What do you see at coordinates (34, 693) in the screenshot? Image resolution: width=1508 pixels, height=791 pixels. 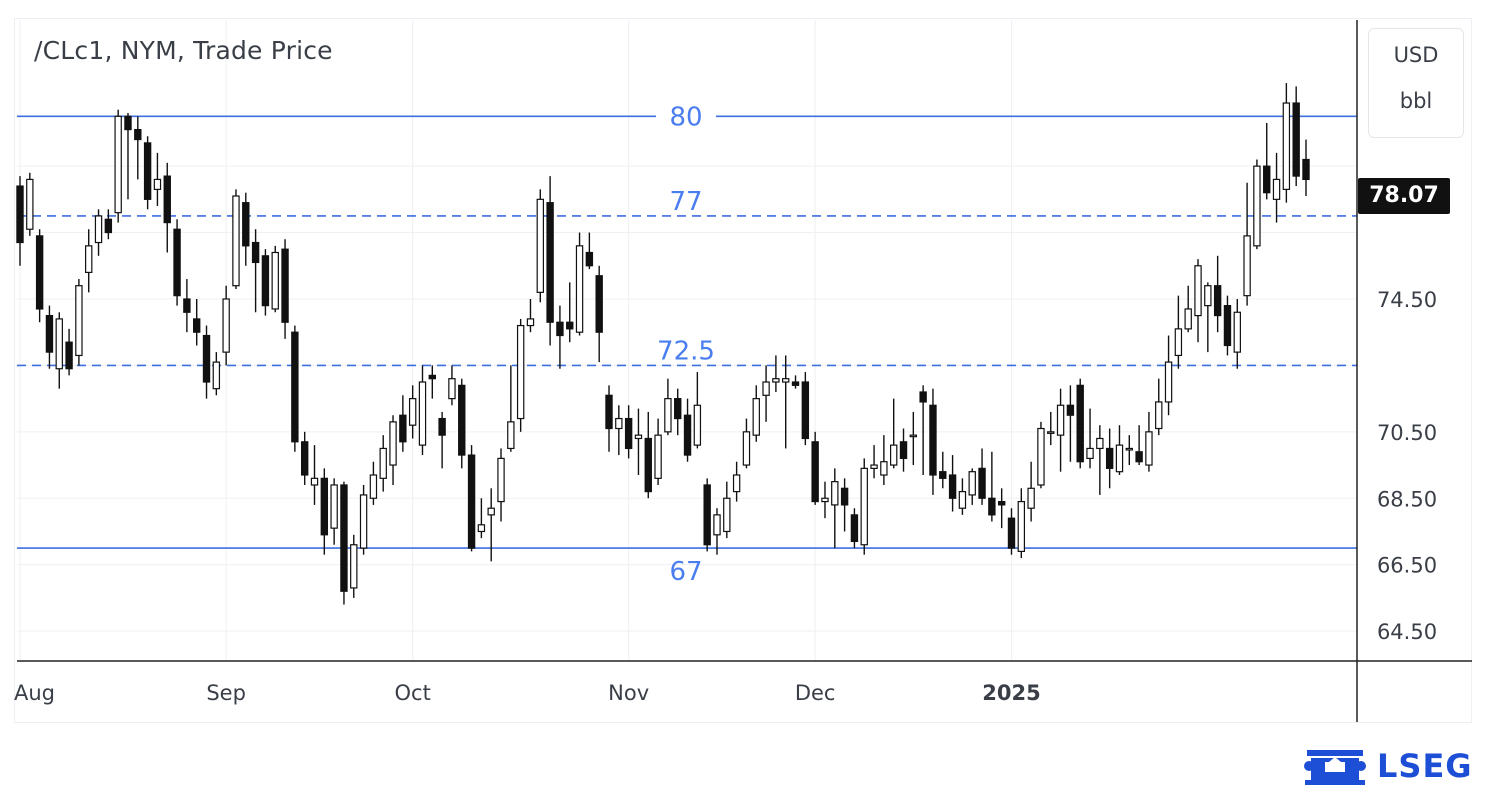 I see `x-tick-label: Aug` at bounding box center [34, 693].